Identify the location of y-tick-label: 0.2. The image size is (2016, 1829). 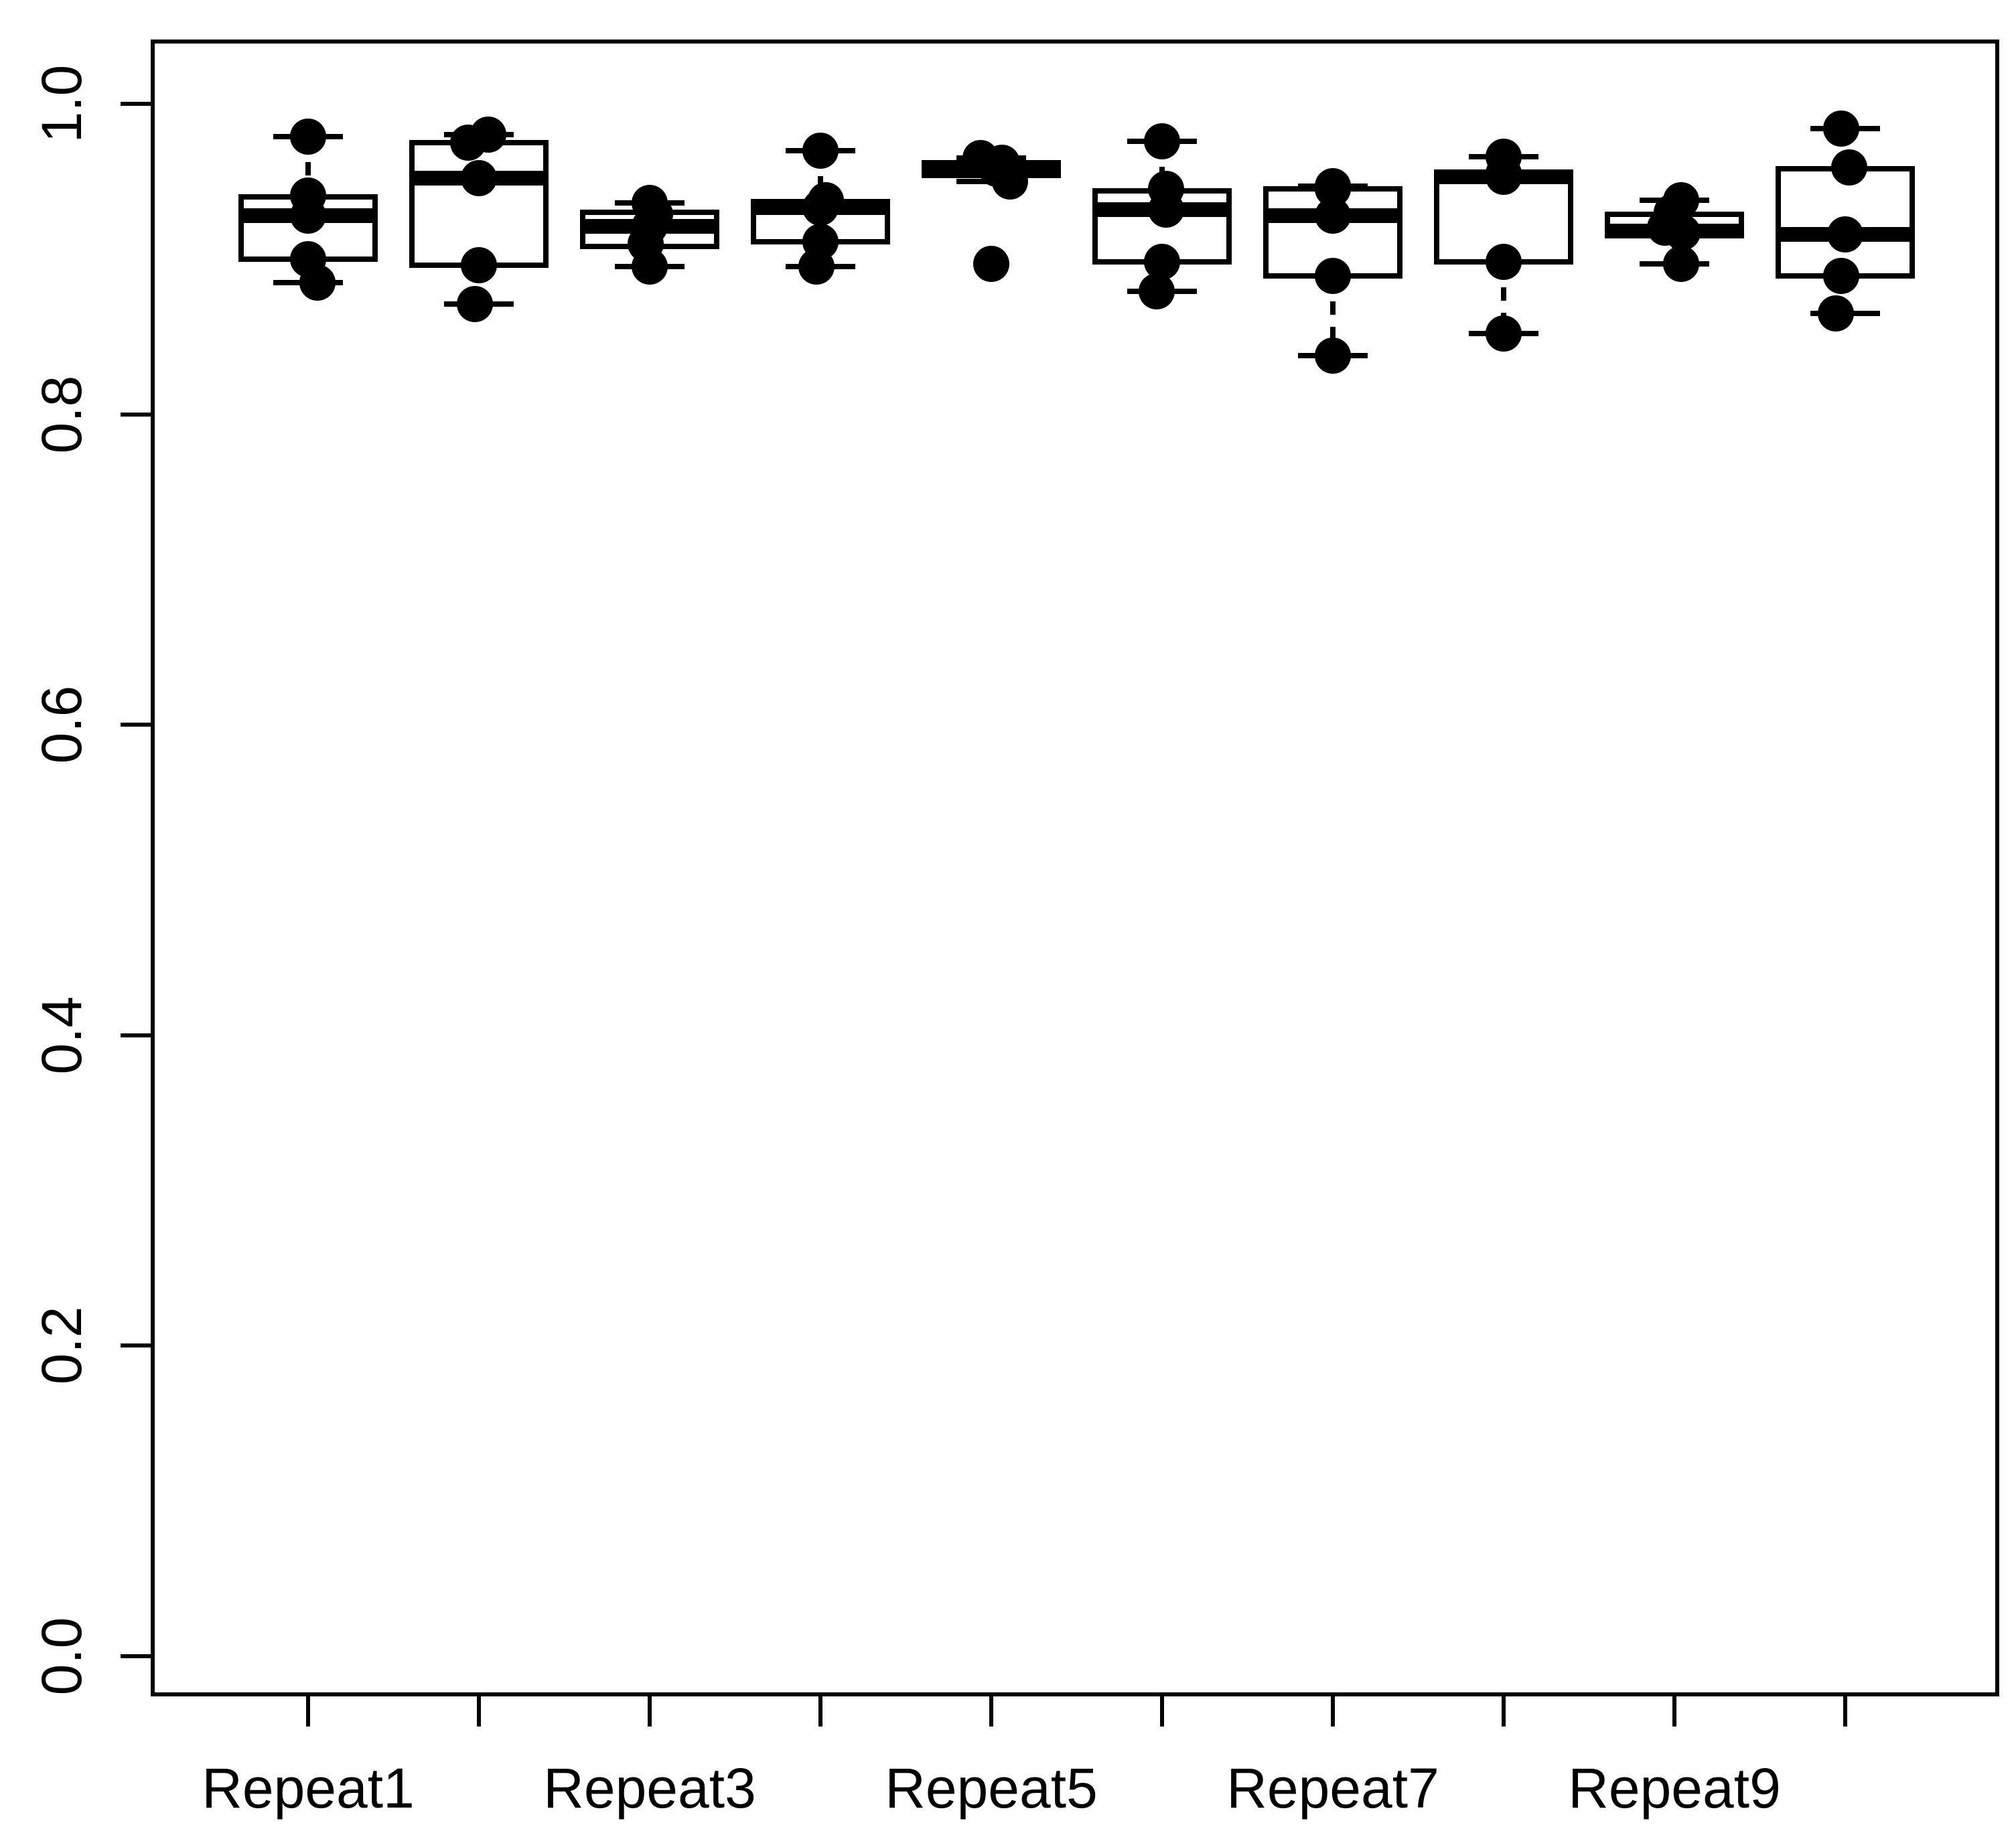
(61, 1346).